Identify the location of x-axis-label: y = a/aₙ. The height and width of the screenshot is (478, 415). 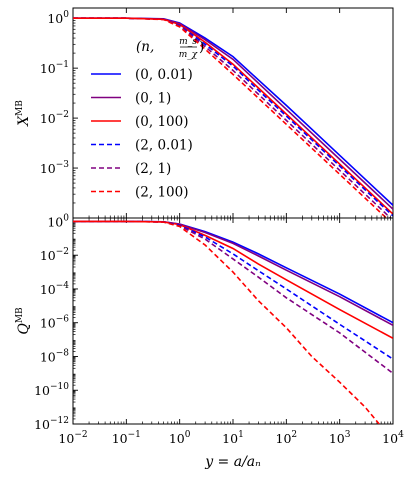
(232, 462).